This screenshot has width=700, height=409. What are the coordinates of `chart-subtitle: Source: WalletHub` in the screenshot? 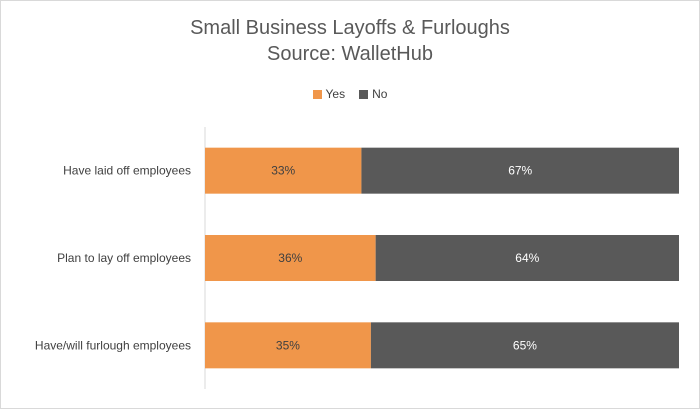 It's located at (350, 54).